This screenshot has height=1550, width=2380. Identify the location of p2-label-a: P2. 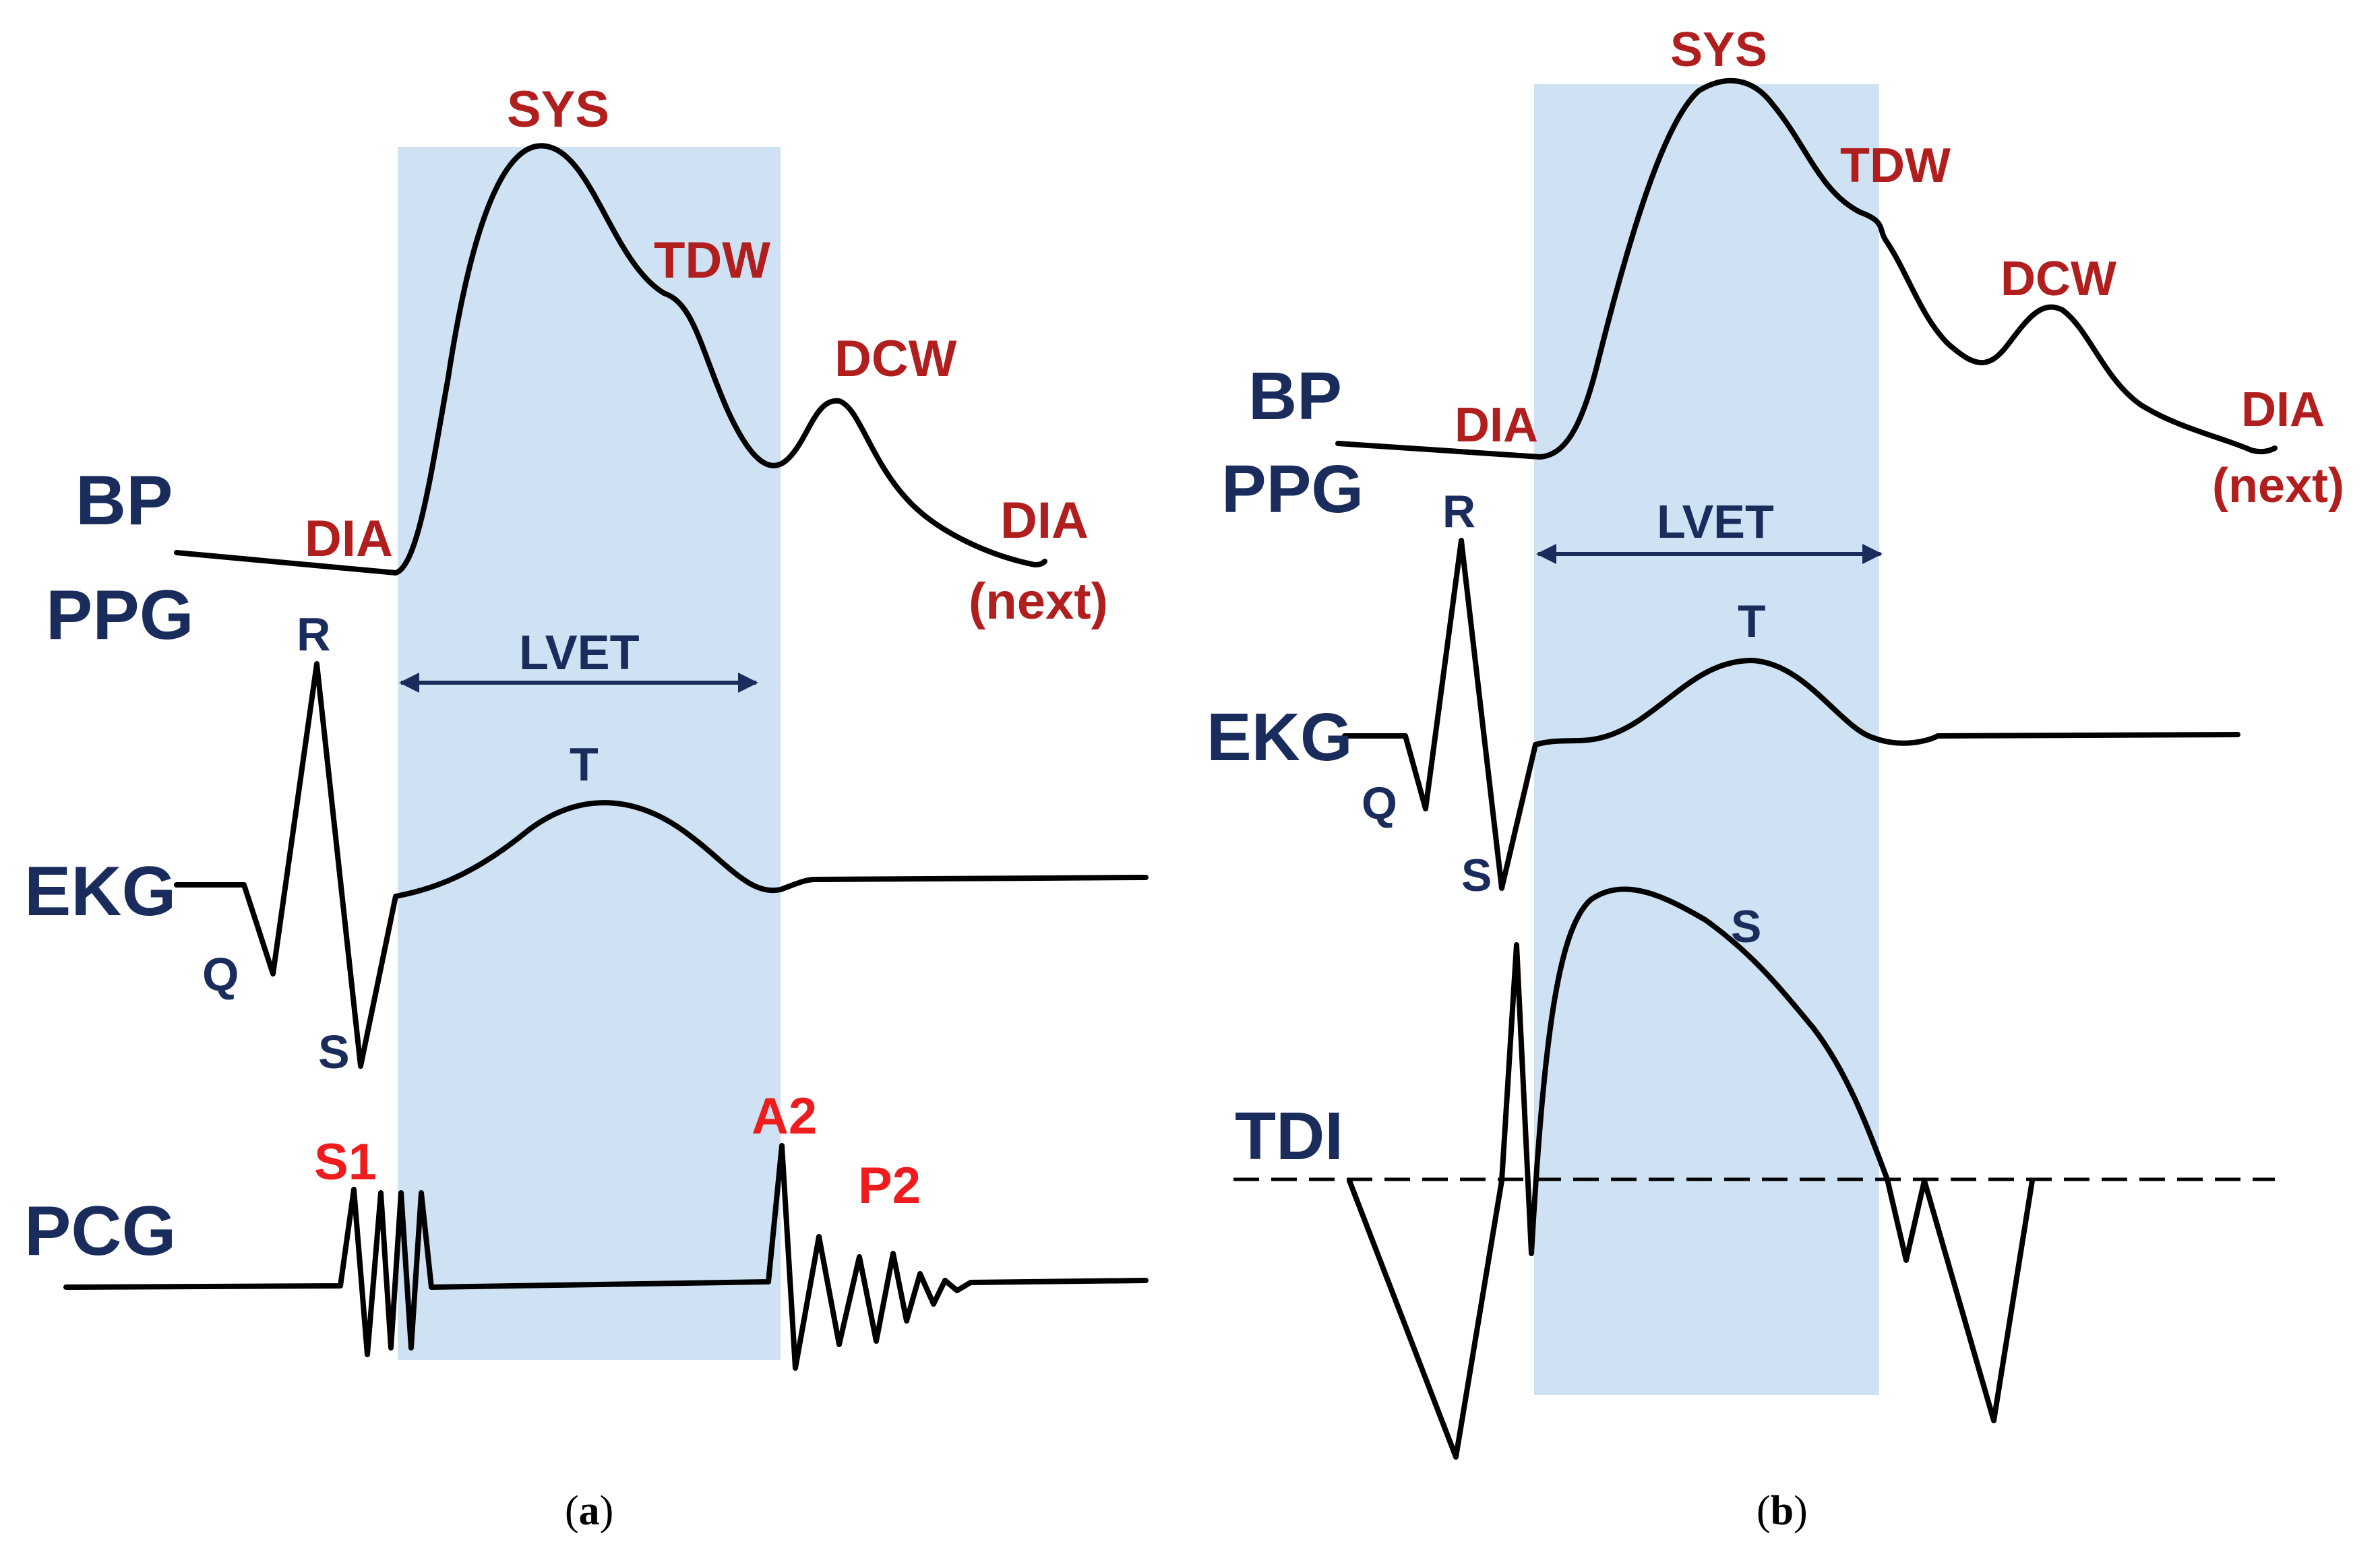
(889, 1185).